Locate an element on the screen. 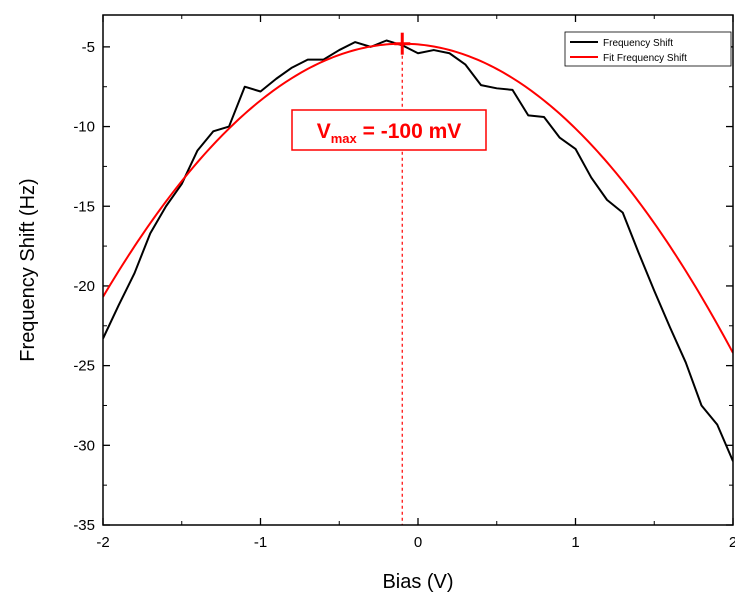 The height and width of the screenshot is (597, 735). legend-box is located at coordinates (648, 49).